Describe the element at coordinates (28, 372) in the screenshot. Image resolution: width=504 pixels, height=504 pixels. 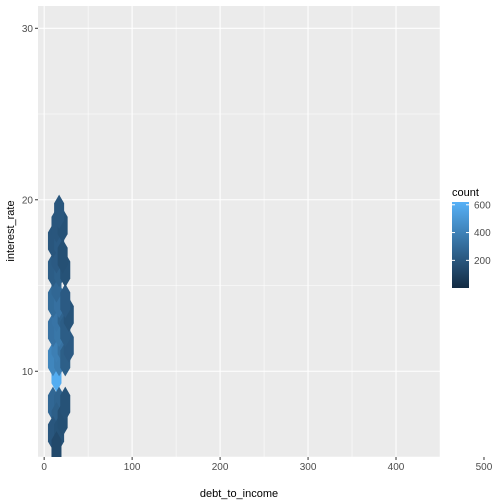
I see `y-tick-label: 10` at that location.